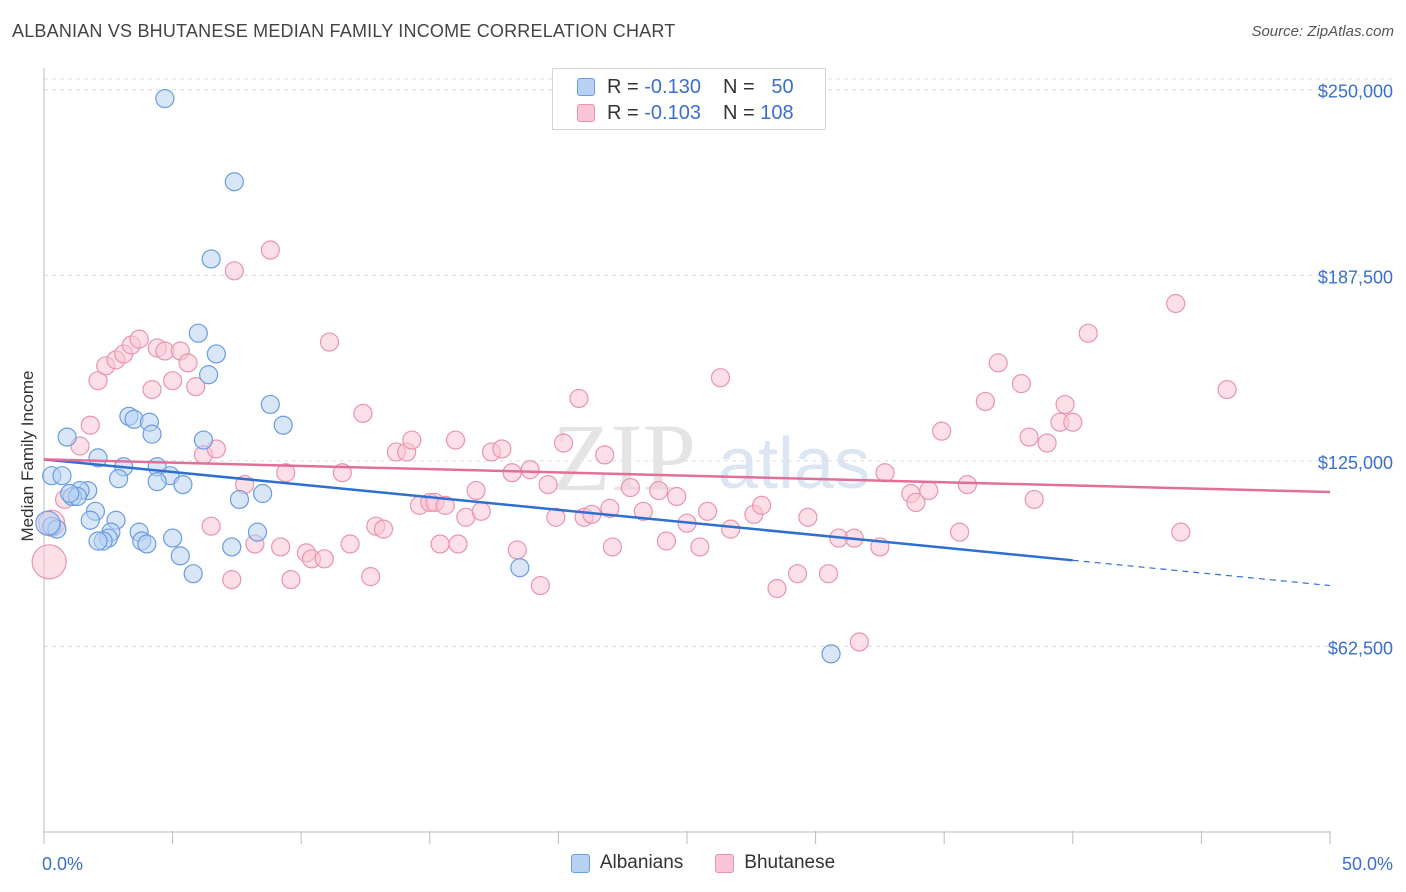  What do you see at coordinates (790, 862) in the screenshot?
I see `series-label-bhutanese: Bhutanese` at bounding box center [790, 862].